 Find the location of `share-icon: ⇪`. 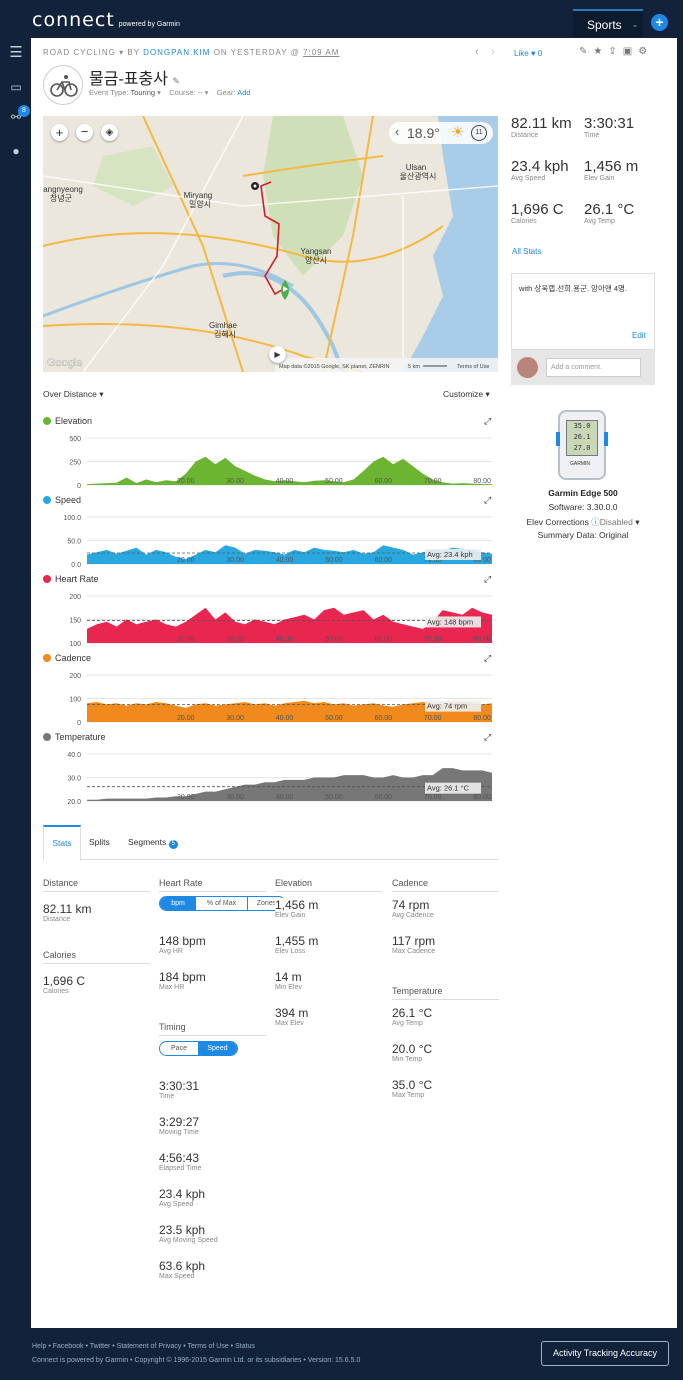

share-icon: ⇪ is located at coordinates (615, 51).